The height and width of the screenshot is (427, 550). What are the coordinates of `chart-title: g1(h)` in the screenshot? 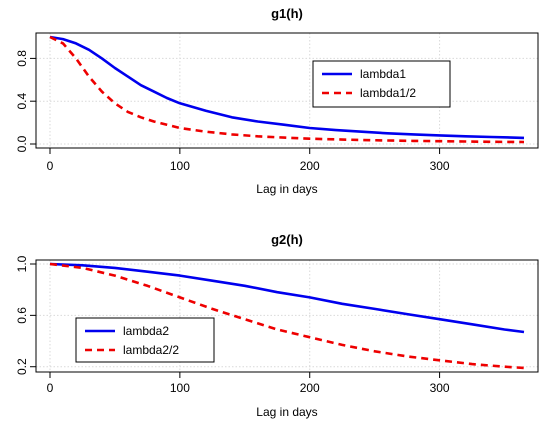 It's located at (287, 13).